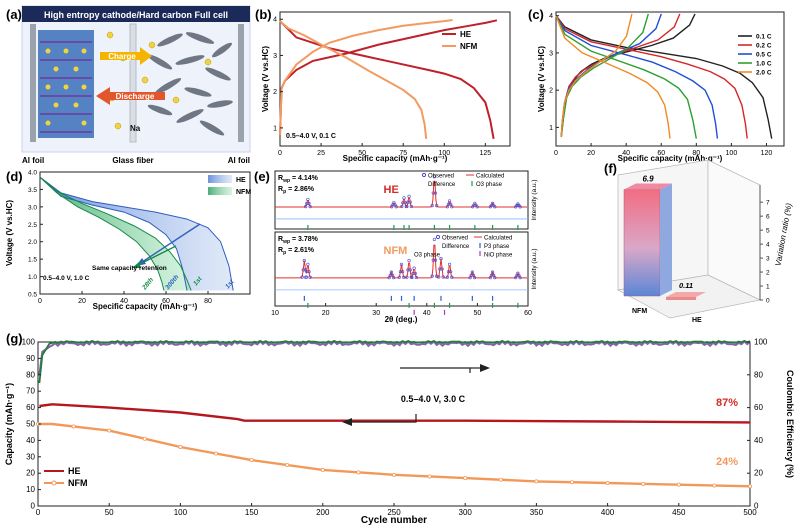 This screenshot has width=794, height=530. Describe the element at coordinates (376, 313) in the screenshot. I see `x-tick-label: 30` at that location.